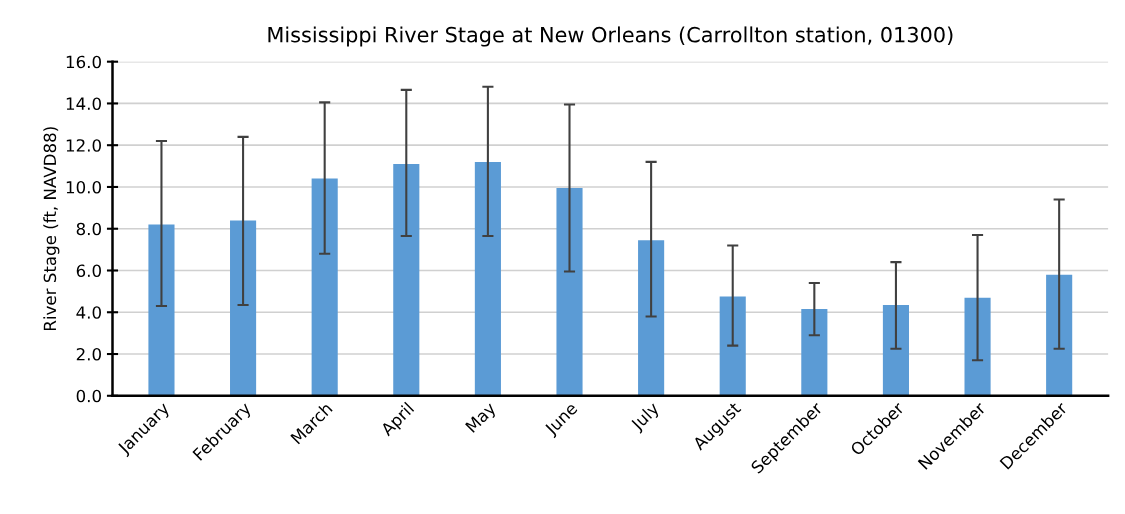 Image resolution: width=1125 pixels, height=514 pixels. What do you see at coordinates (88, 396) in the screenshot?
I see `y-tick-label: 0.0` at bounding box center [88, 396].